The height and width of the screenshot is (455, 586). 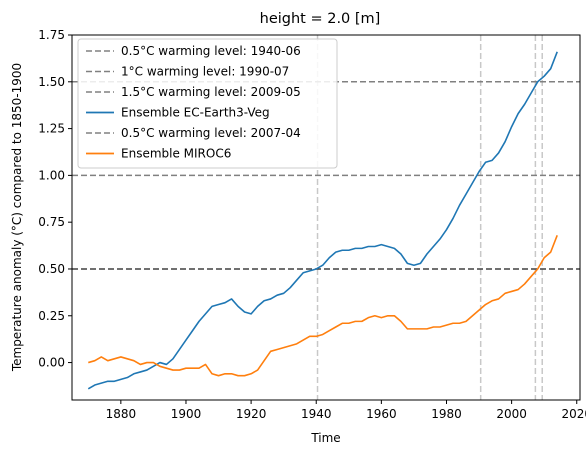 I want to click on x-tick-label: 1980, so click(x=446, y=414).